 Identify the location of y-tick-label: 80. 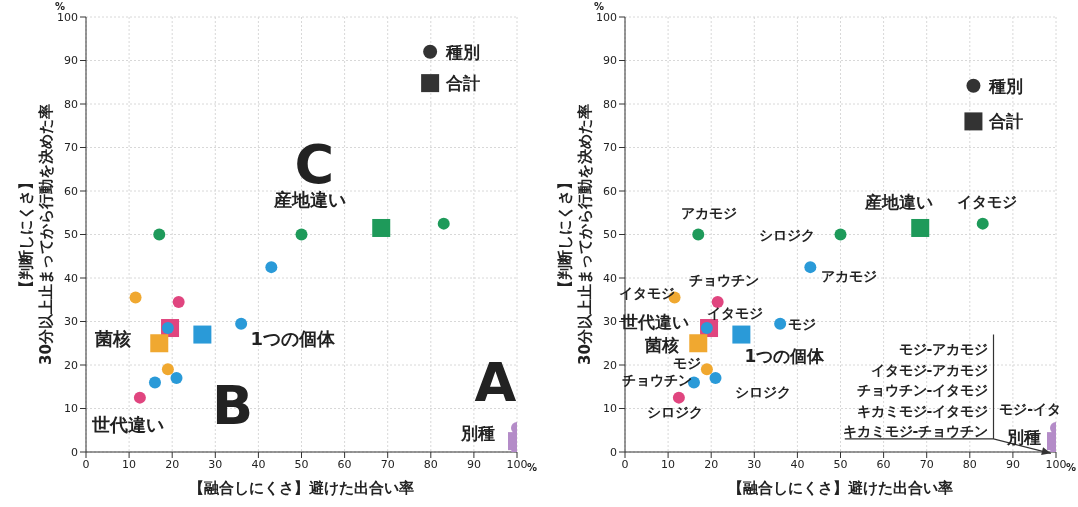
(610, 104).